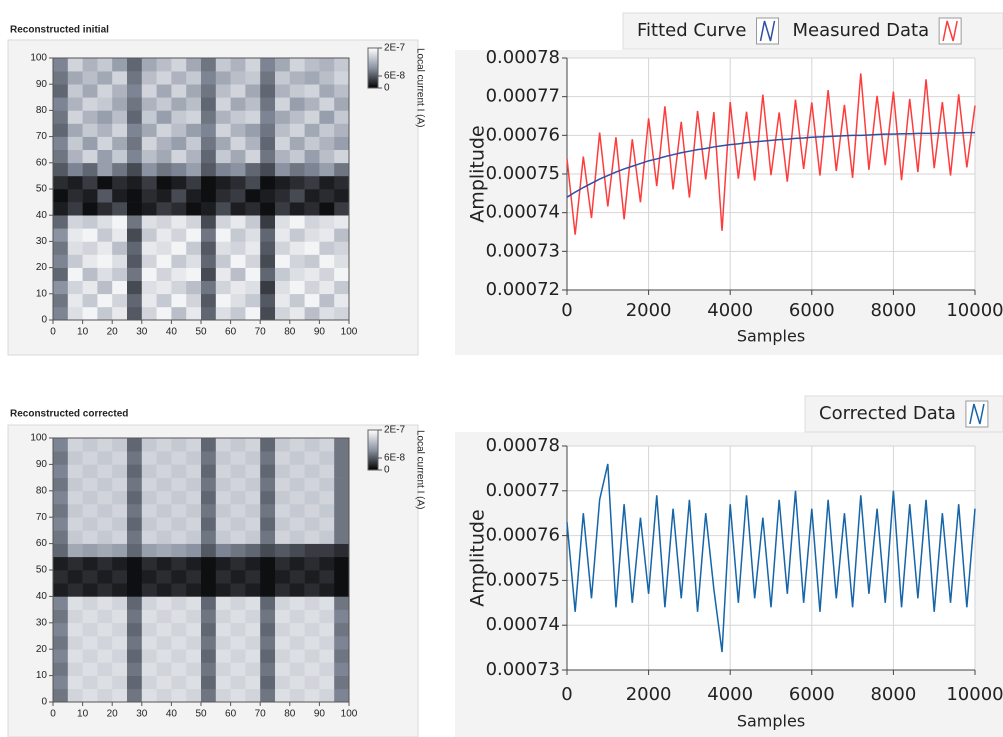  Describe the element at coordinates (373, 450) in the screenshot. I see `colorbar` at that location.